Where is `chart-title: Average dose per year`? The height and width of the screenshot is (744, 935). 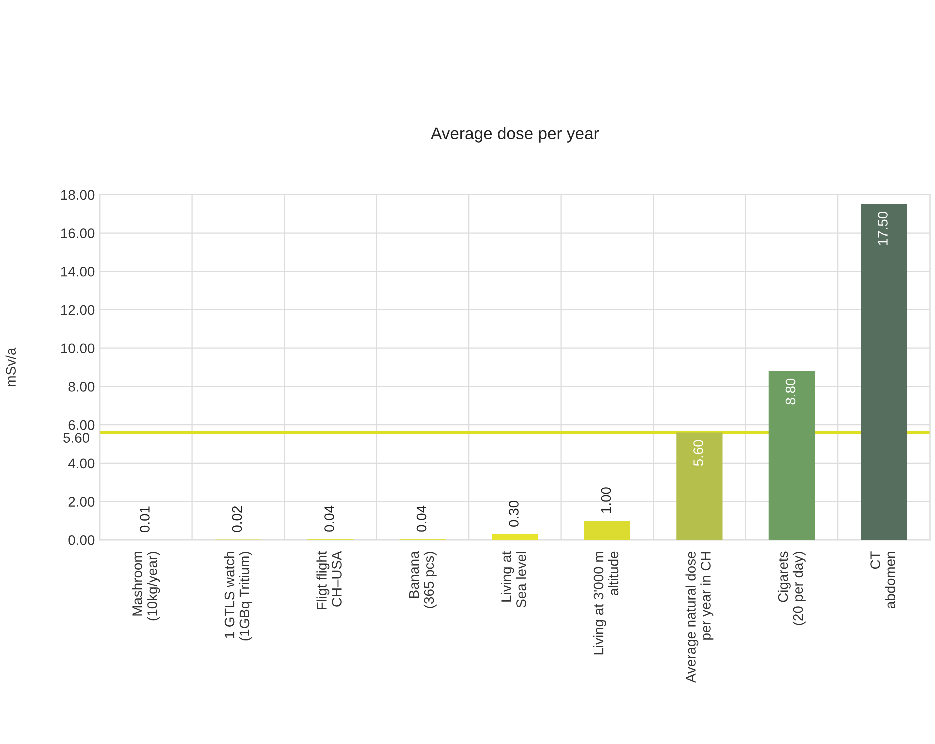 chart-title: Average dose per year is located at coordinates (515, 135).